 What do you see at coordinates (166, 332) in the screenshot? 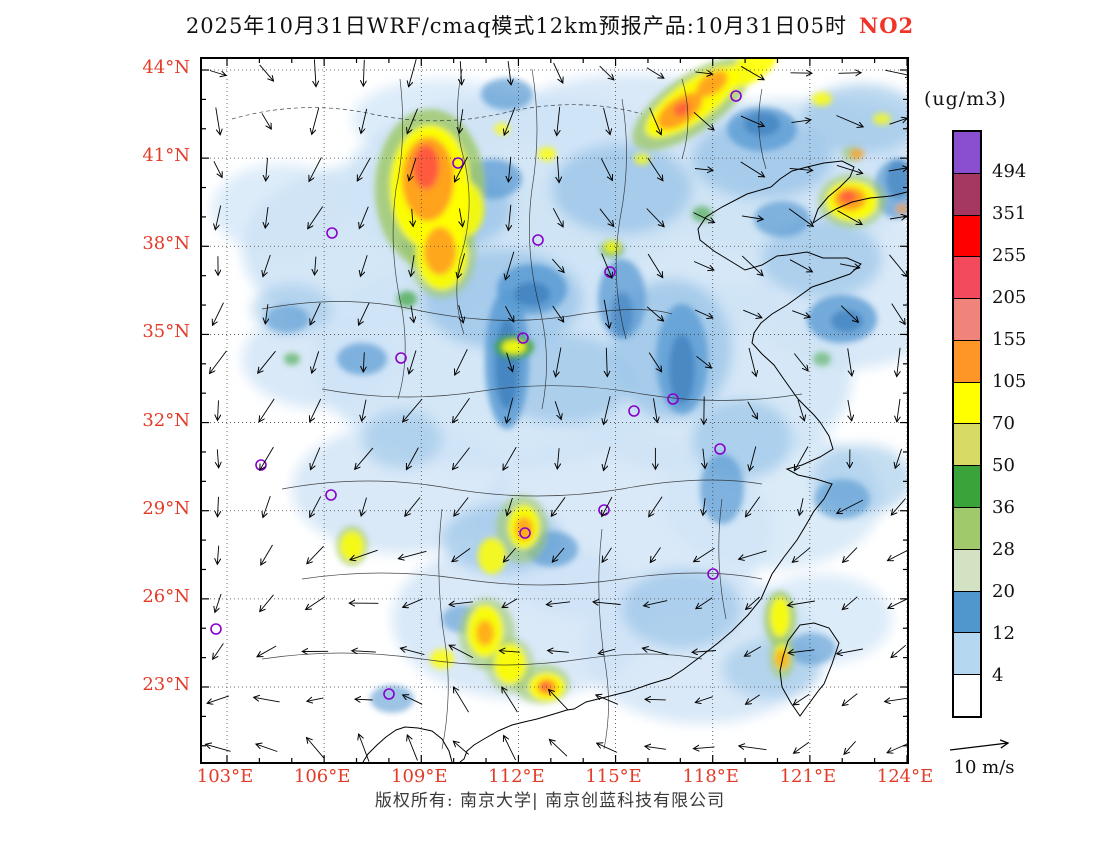
I see `y-axis-tick-label: 35°N` at bounding box center [166, 332].